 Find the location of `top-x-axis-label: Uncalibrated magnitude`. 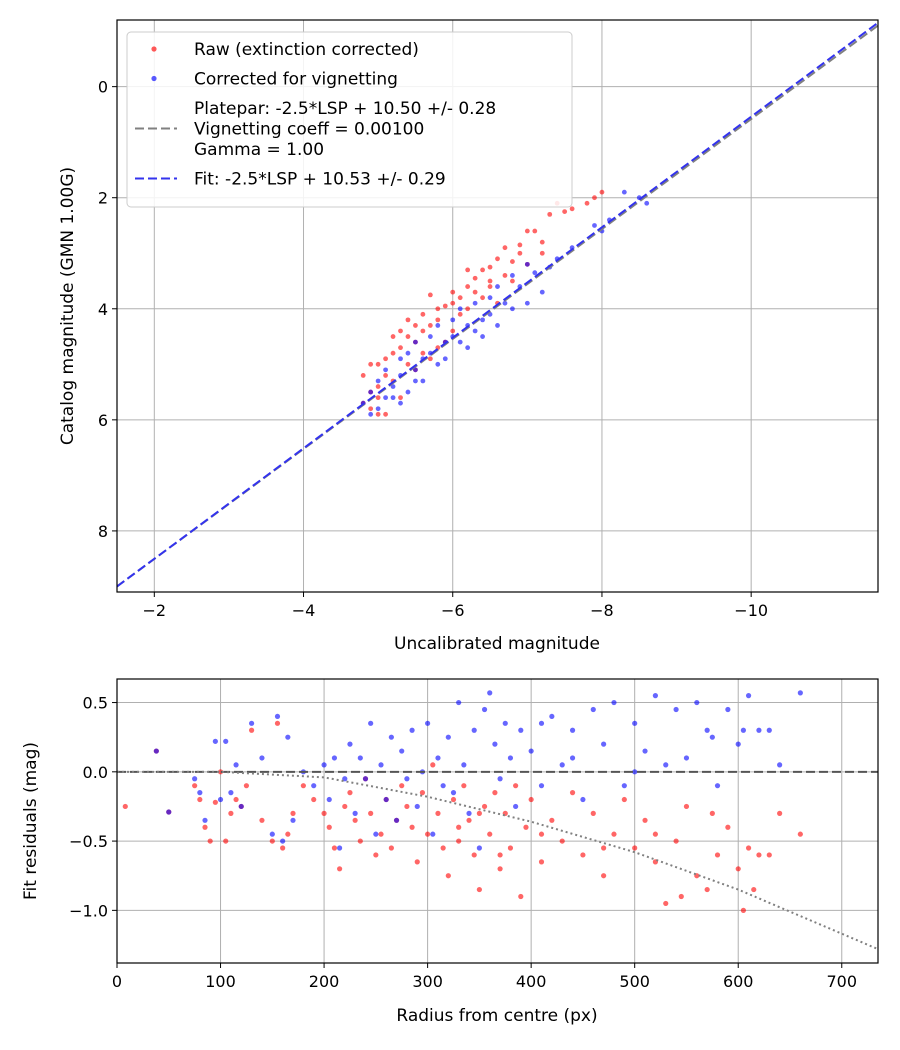

top-x-axis-label: Uncalibrated magnitude is located at coordinates (497, 644).